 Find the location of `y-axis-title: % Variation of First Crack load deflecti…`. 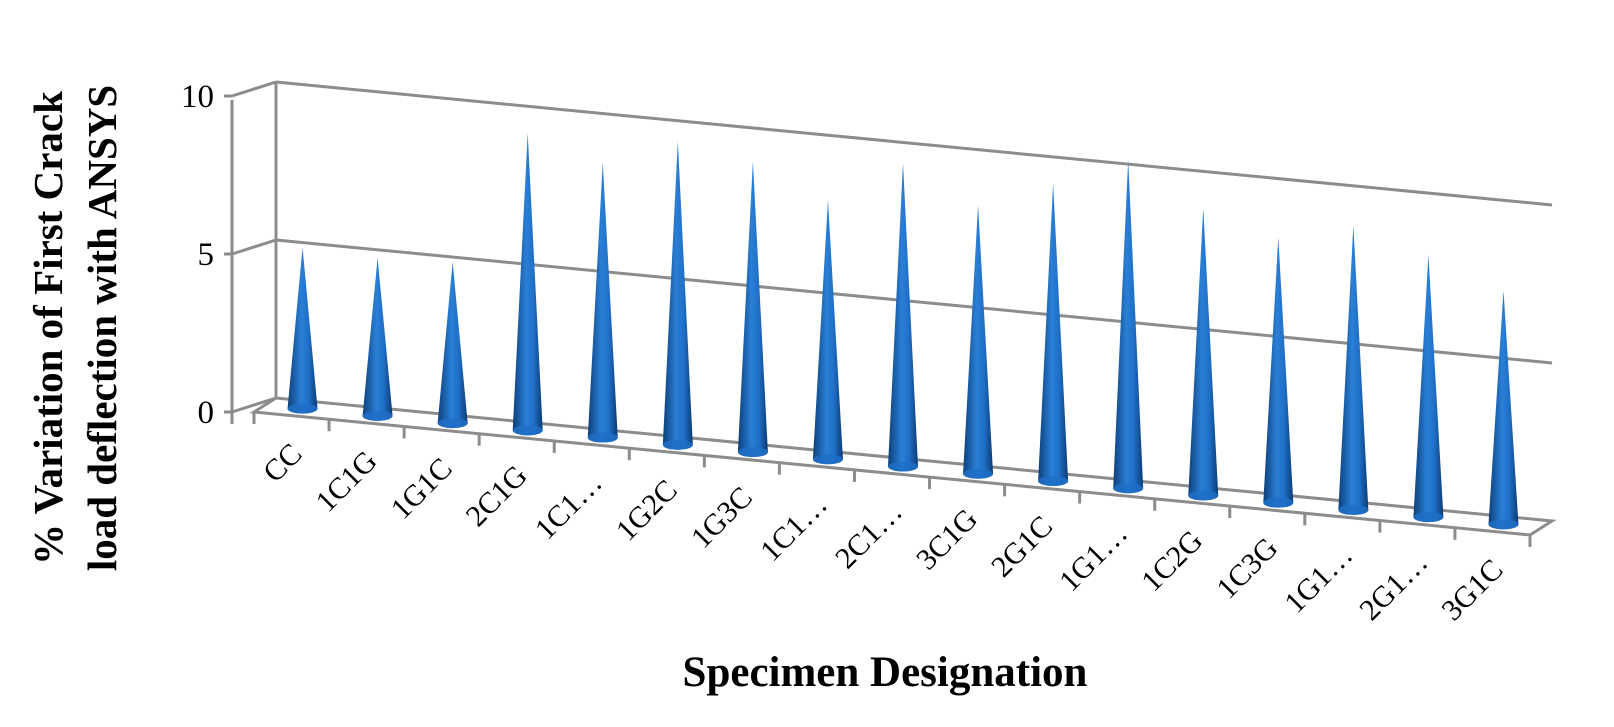

y-axis-title: % Variation of First Crack load deflecti… is located at coordinates (75, 328).